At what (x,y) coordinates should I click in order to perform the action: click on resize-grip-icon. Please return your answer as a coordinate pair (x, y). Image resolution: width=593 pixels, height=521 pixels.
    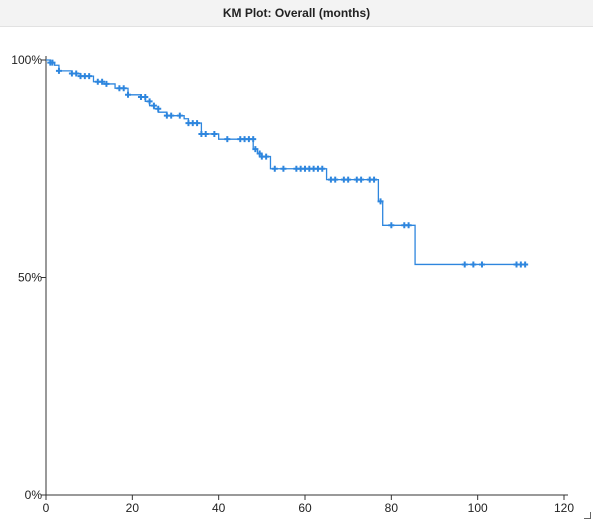
    Looking at the image, I should click on (587, 515).